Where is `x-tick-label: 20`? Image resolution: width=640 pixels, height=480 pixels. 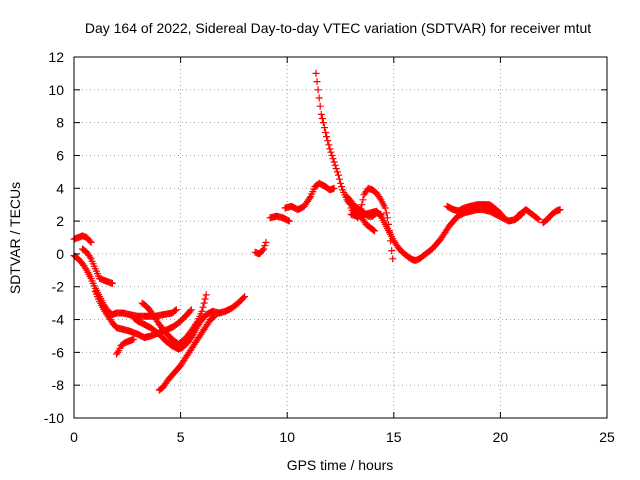
x-tick-label: 20 is located at coordinates (501, 437).